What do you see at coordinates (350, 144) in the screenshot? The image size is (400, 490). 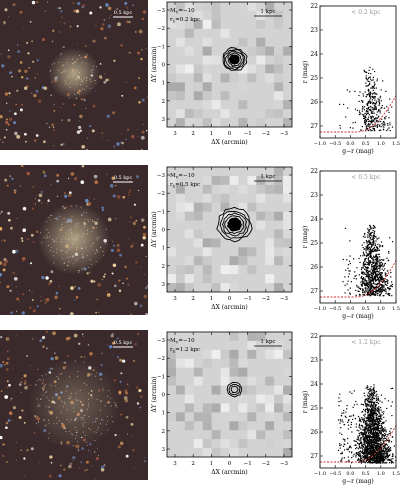 I see `cmd-x-tick-label: 0.0` at bounding box center [350, 144].